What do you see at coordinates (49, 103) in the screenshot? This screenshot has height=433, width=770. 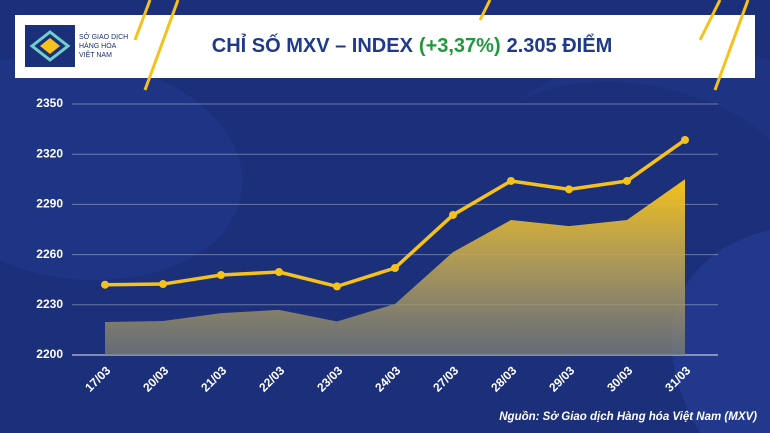 I see `y-tick-label: 2350` at bounding box center [49, 103].